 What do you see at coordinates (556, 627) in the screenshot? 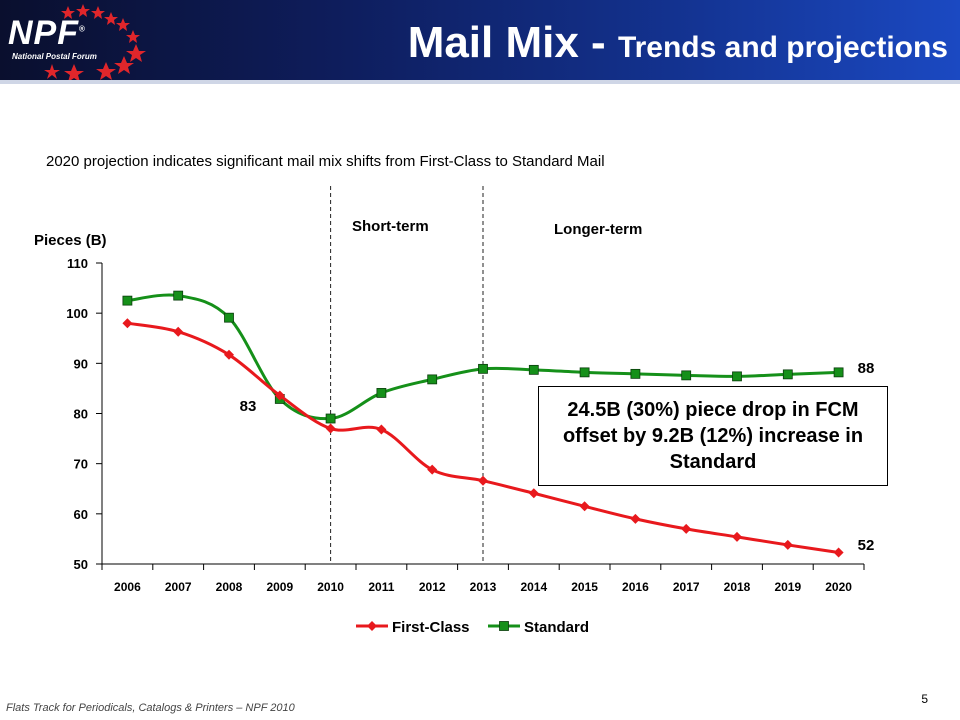
I see `legend-label: Standard` at bounding box center [556, 627].